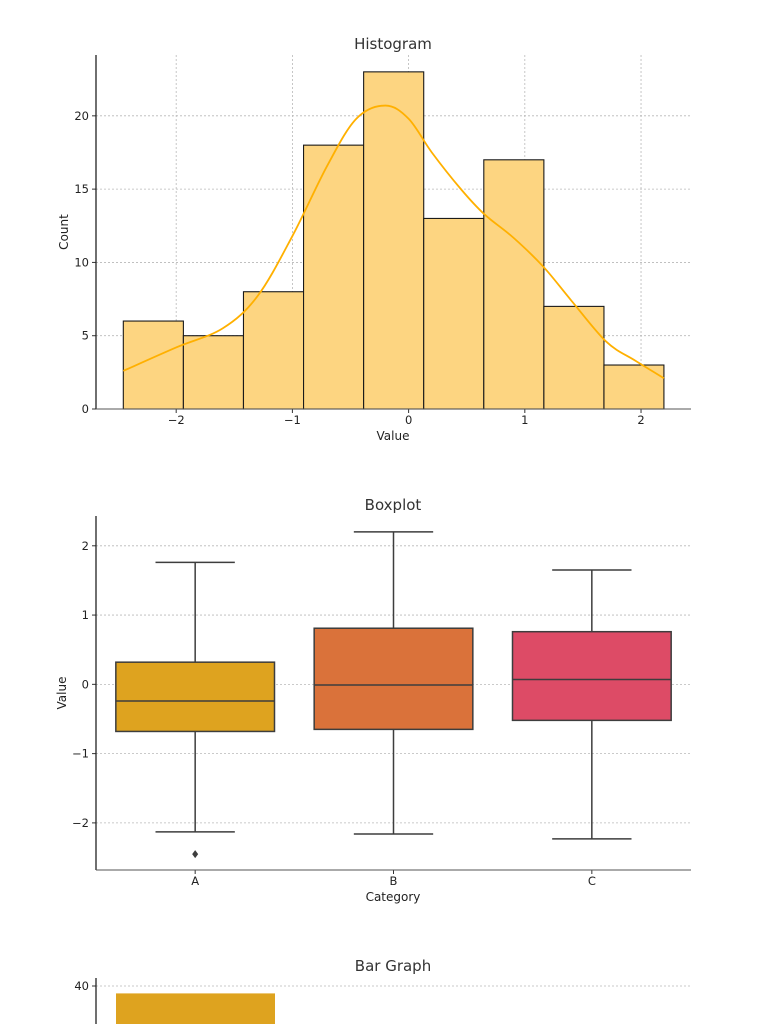 The image size is (768, 1024). What do you see at coordinates (85, 336) in the screenshot?
I see `histogram-ytick-label: 5` at bounding box center [85, 336].